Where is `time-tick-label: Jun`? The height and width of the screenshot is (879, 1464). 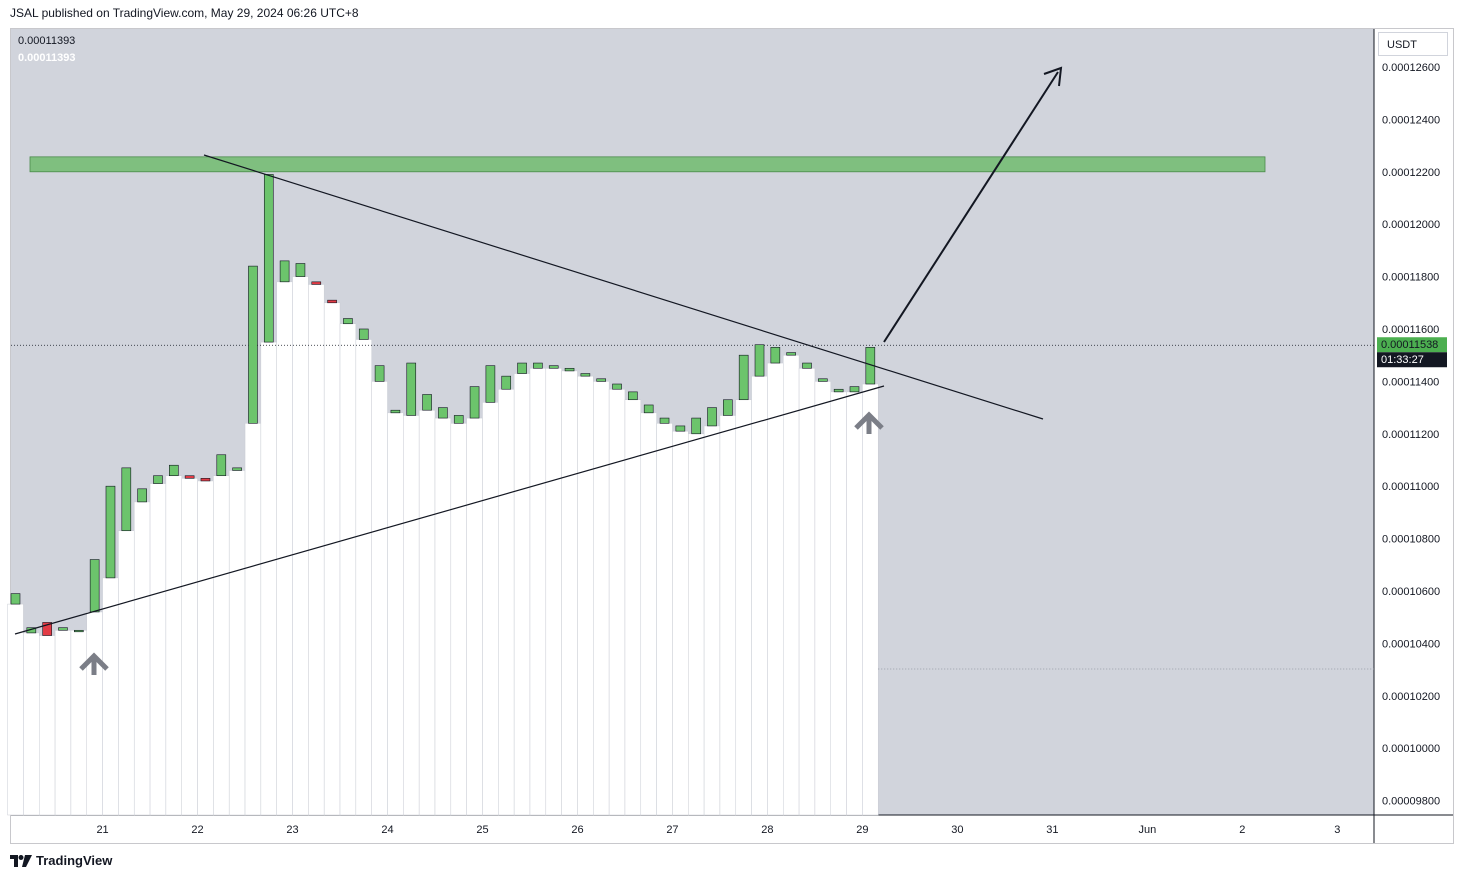 time-tick-label: Jun is located at coordinates (1147, 830).